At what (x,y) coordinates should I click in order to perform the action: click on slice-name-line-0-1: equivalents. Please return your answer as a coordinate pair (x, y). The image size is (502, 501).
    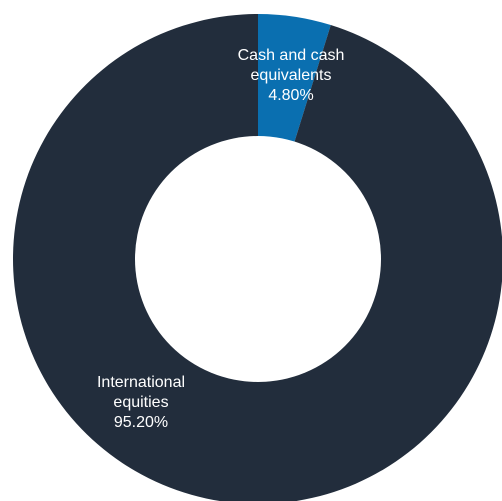
    Looking at the image, I should click on (291, 75).